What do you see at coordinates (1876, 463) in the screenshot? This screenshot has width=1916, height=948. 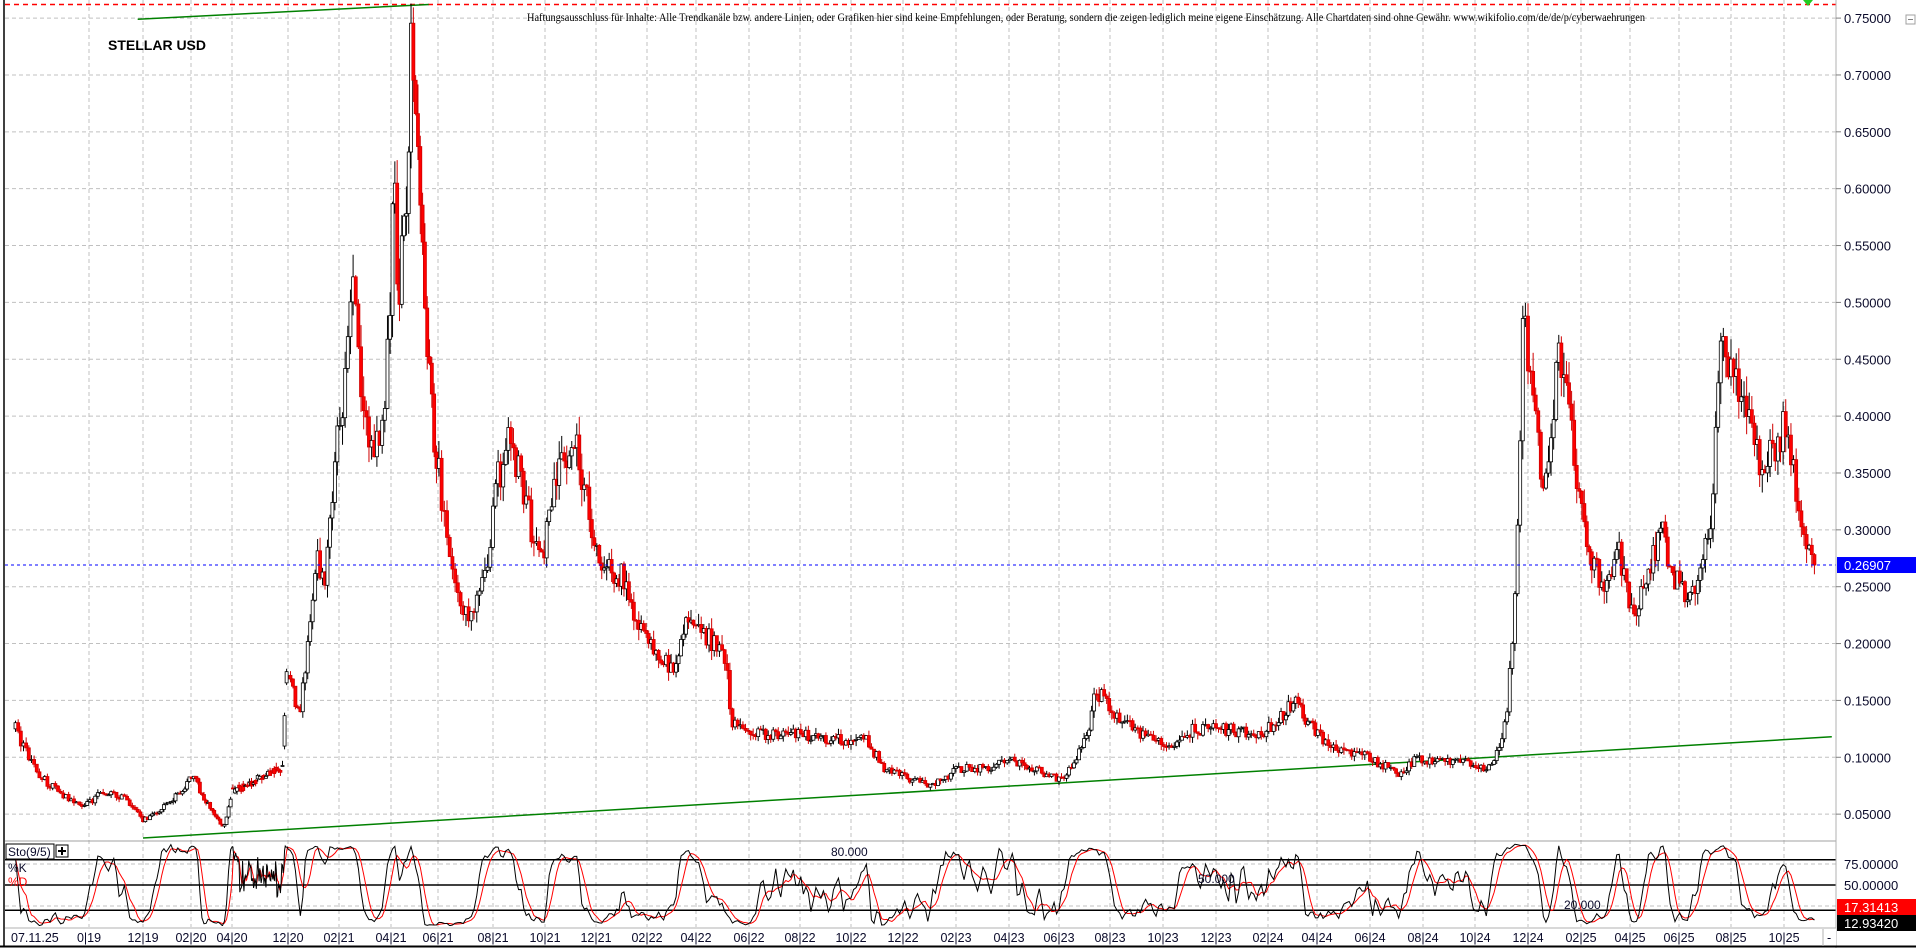 I see `price-axis` at bounding box center [1876, 463].